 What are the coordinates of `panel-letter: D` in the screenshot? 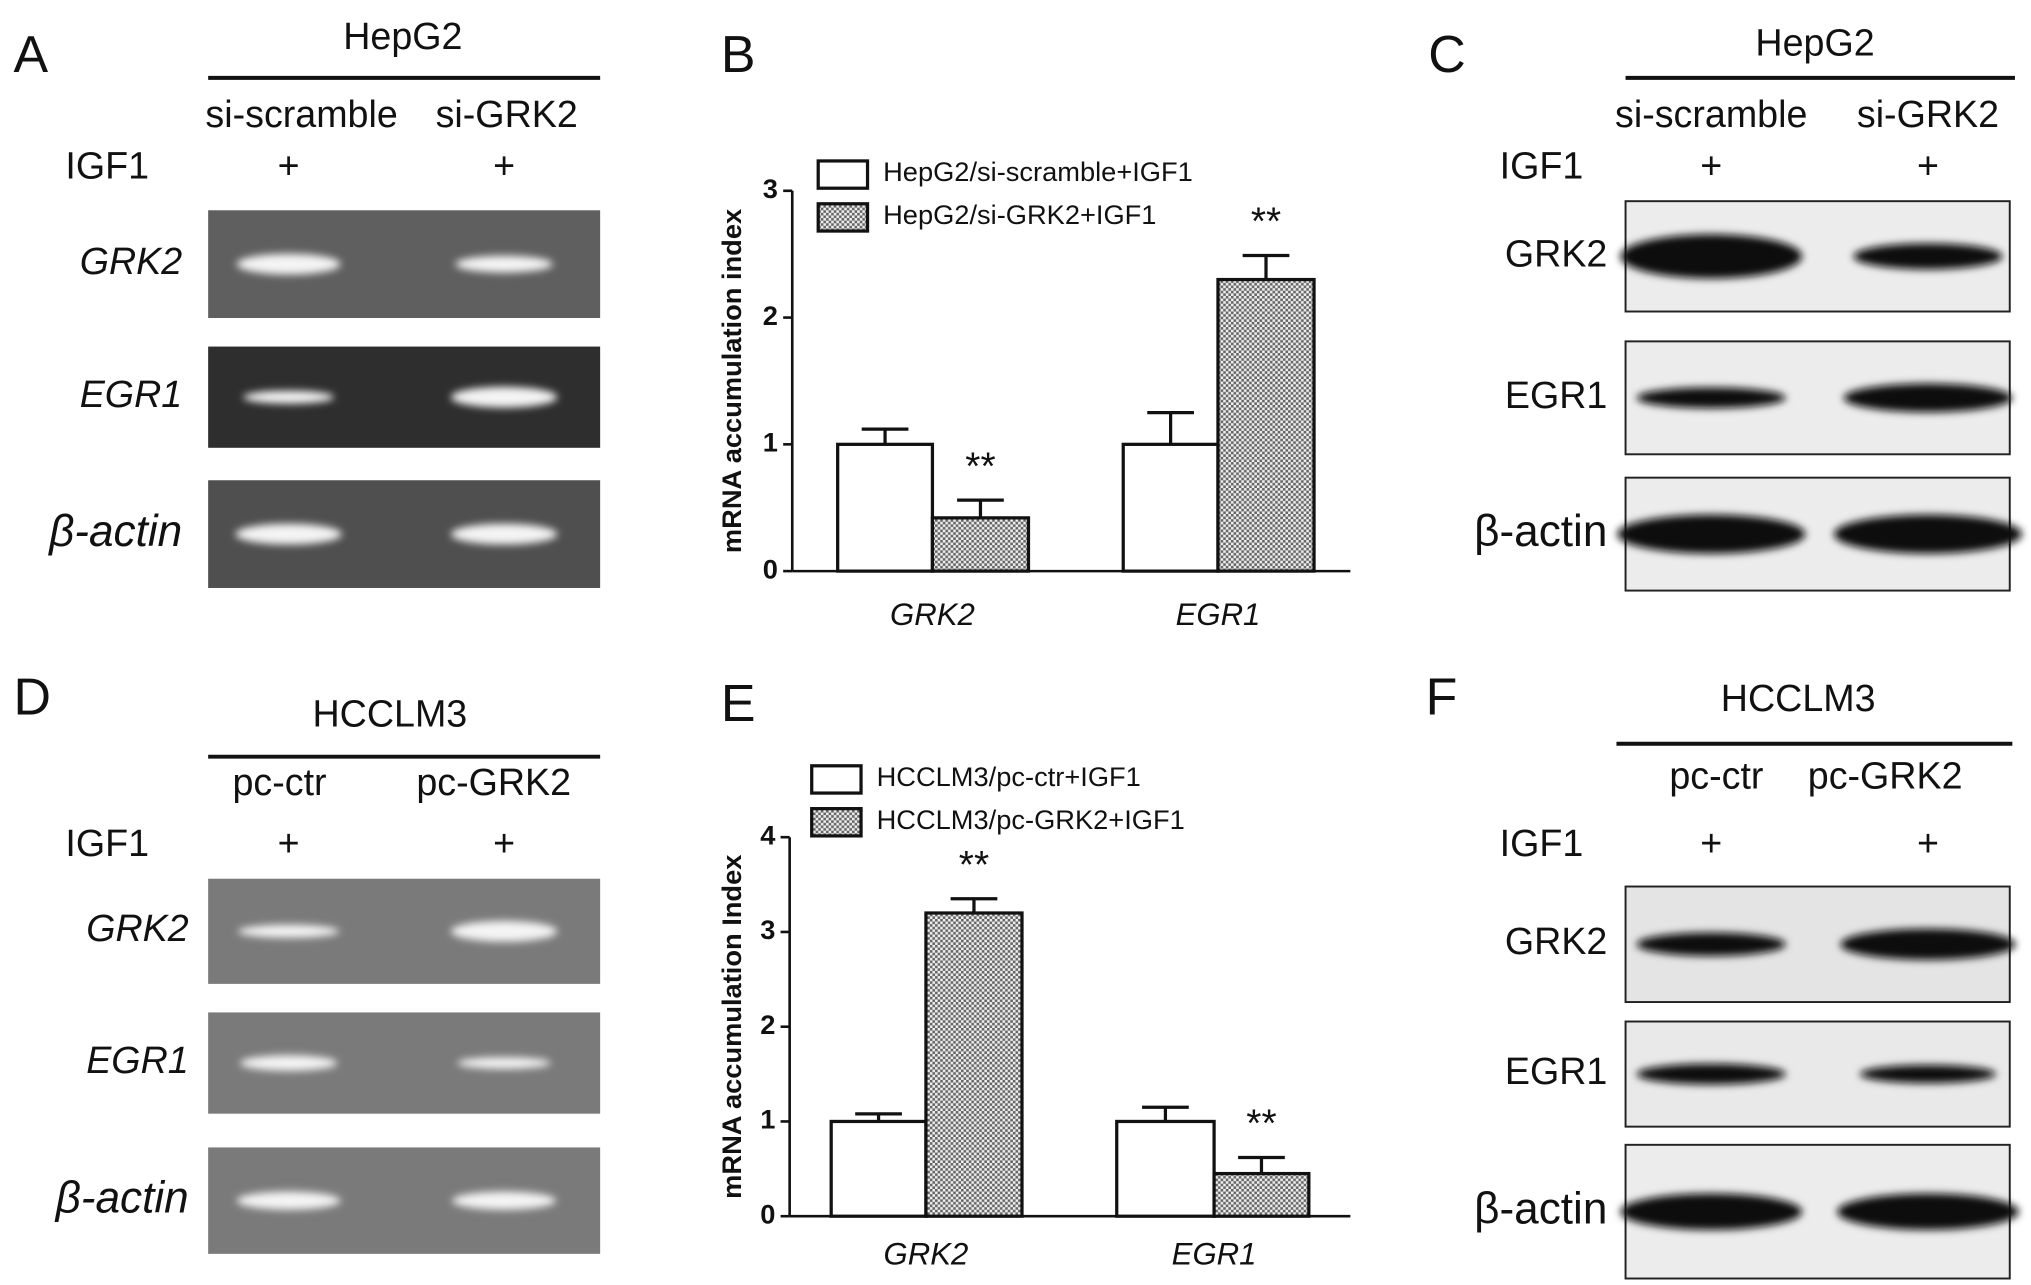 It's located at (32, 698).